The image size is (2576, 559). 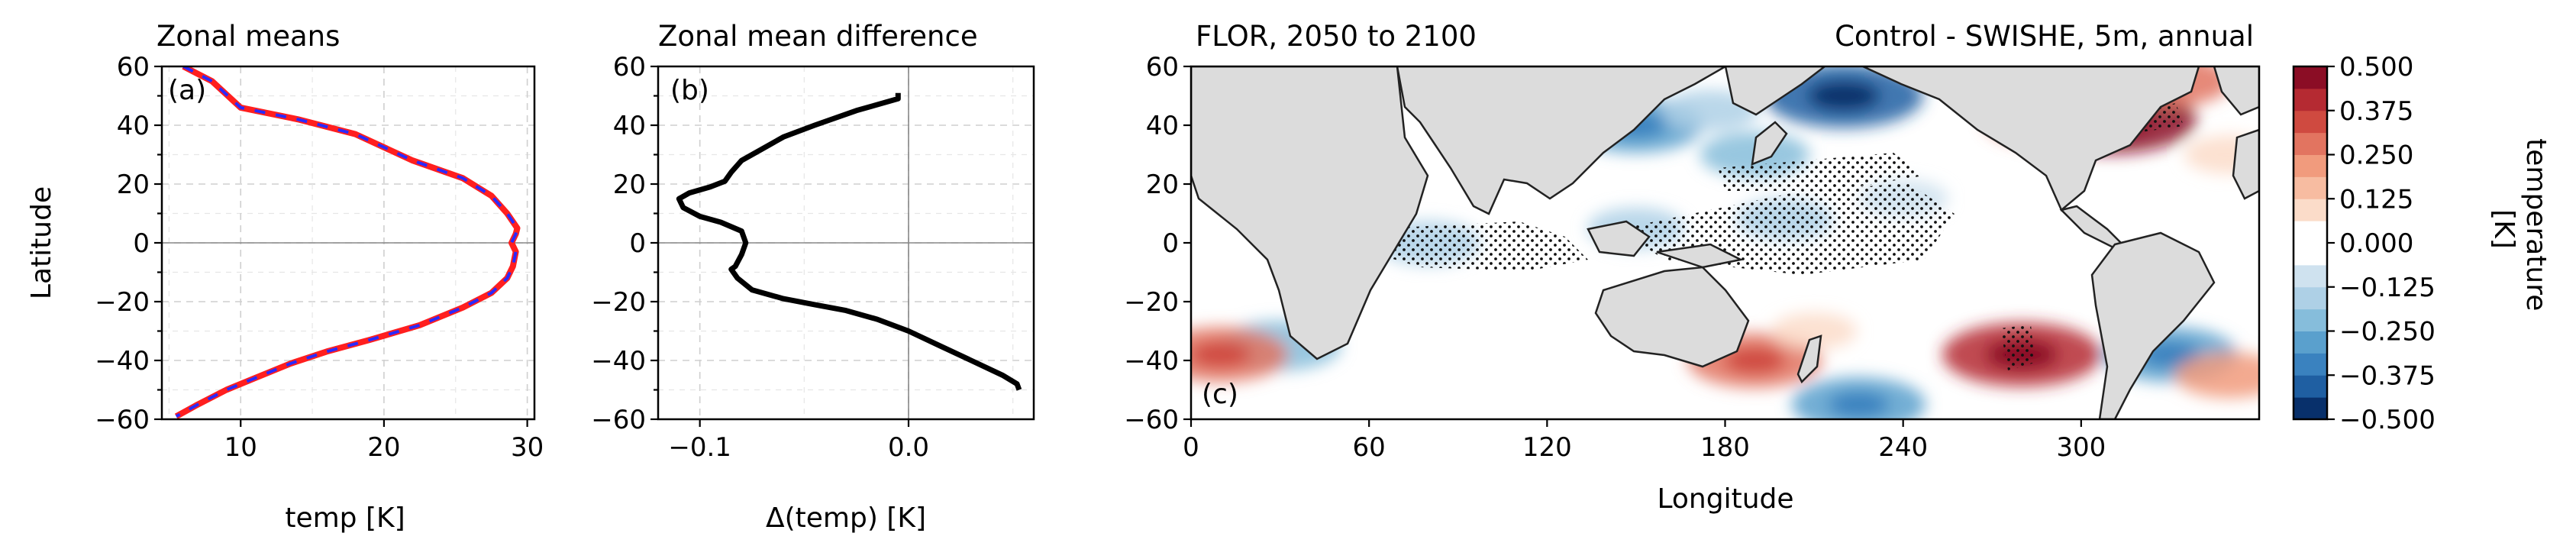 I want to click on panel-a-ylabel: Latitude, so click(x=41, y=242).